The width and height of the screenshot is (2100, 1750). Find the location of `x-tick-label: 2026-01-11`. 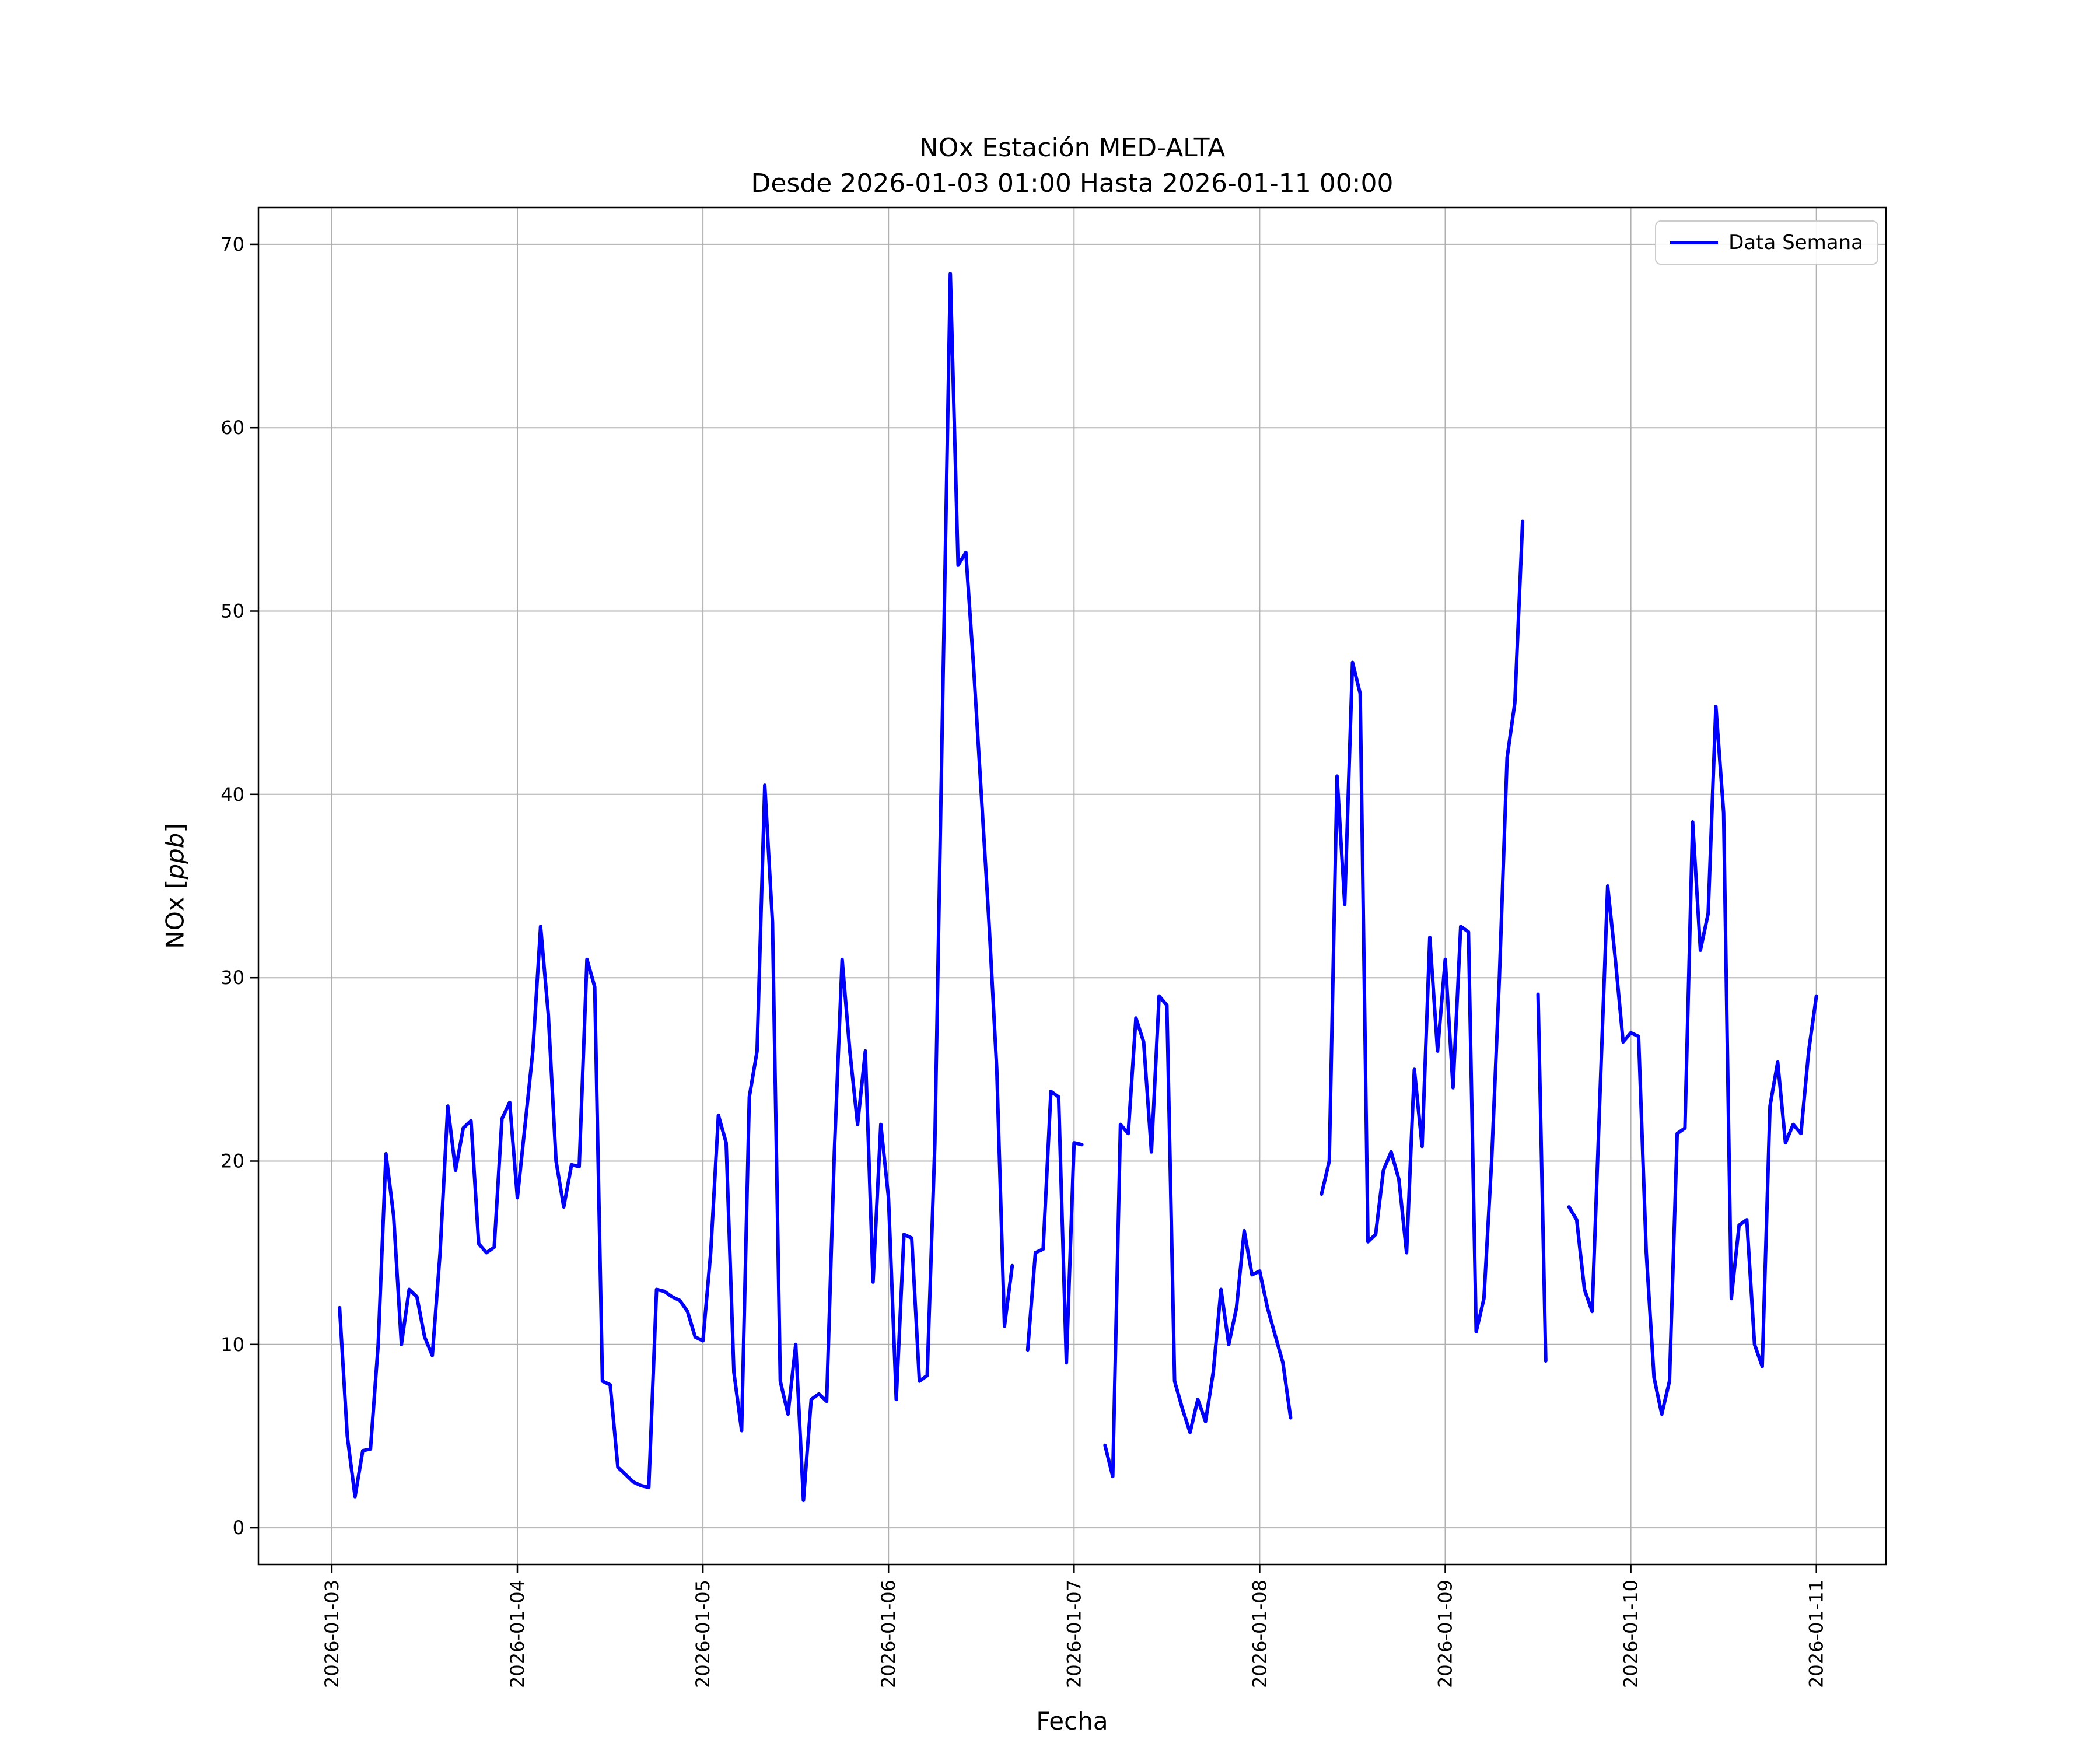

x-tick-label: 2026-01-11 is located at coordinates (1817, 1634).